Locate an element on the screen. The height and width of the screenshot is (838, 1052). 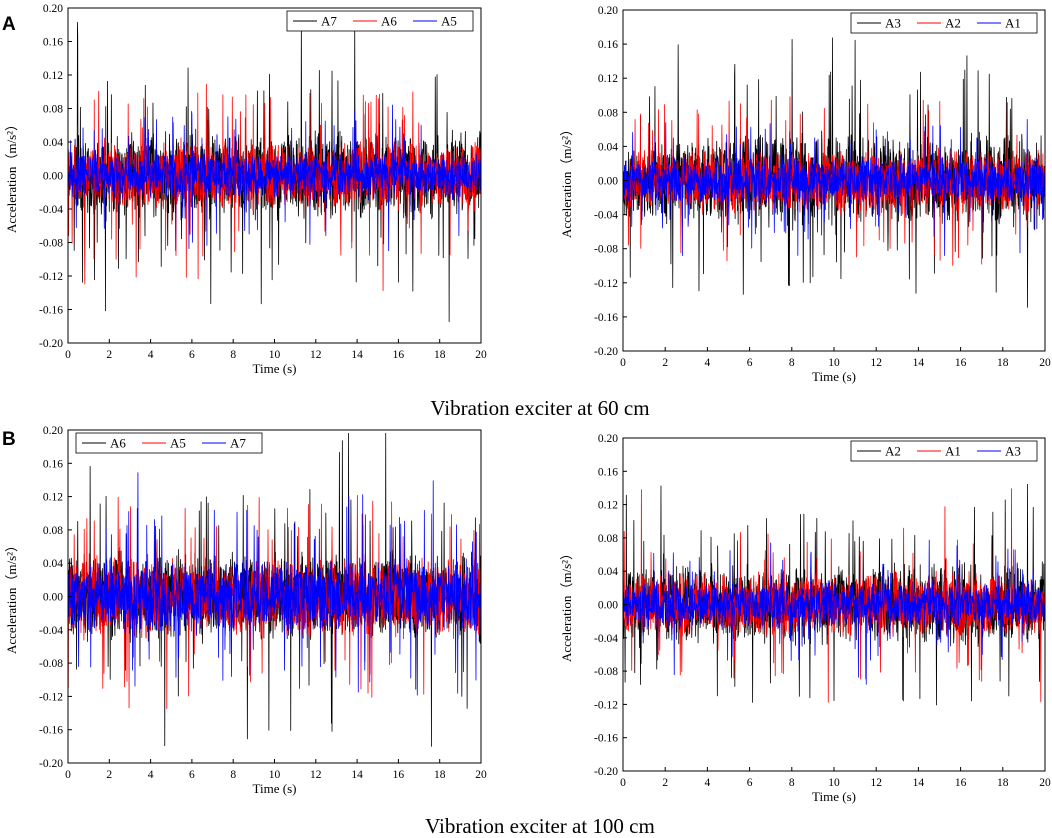
y-tick-label: -0.04 is located at coordinates (51, 210).